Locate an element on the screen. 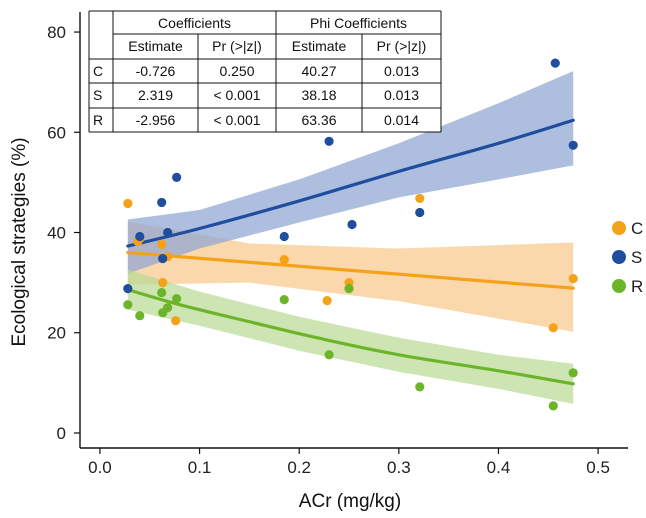 The image size is (646, 518). table-cell: 0.014 is located at coordinates (401, 120).